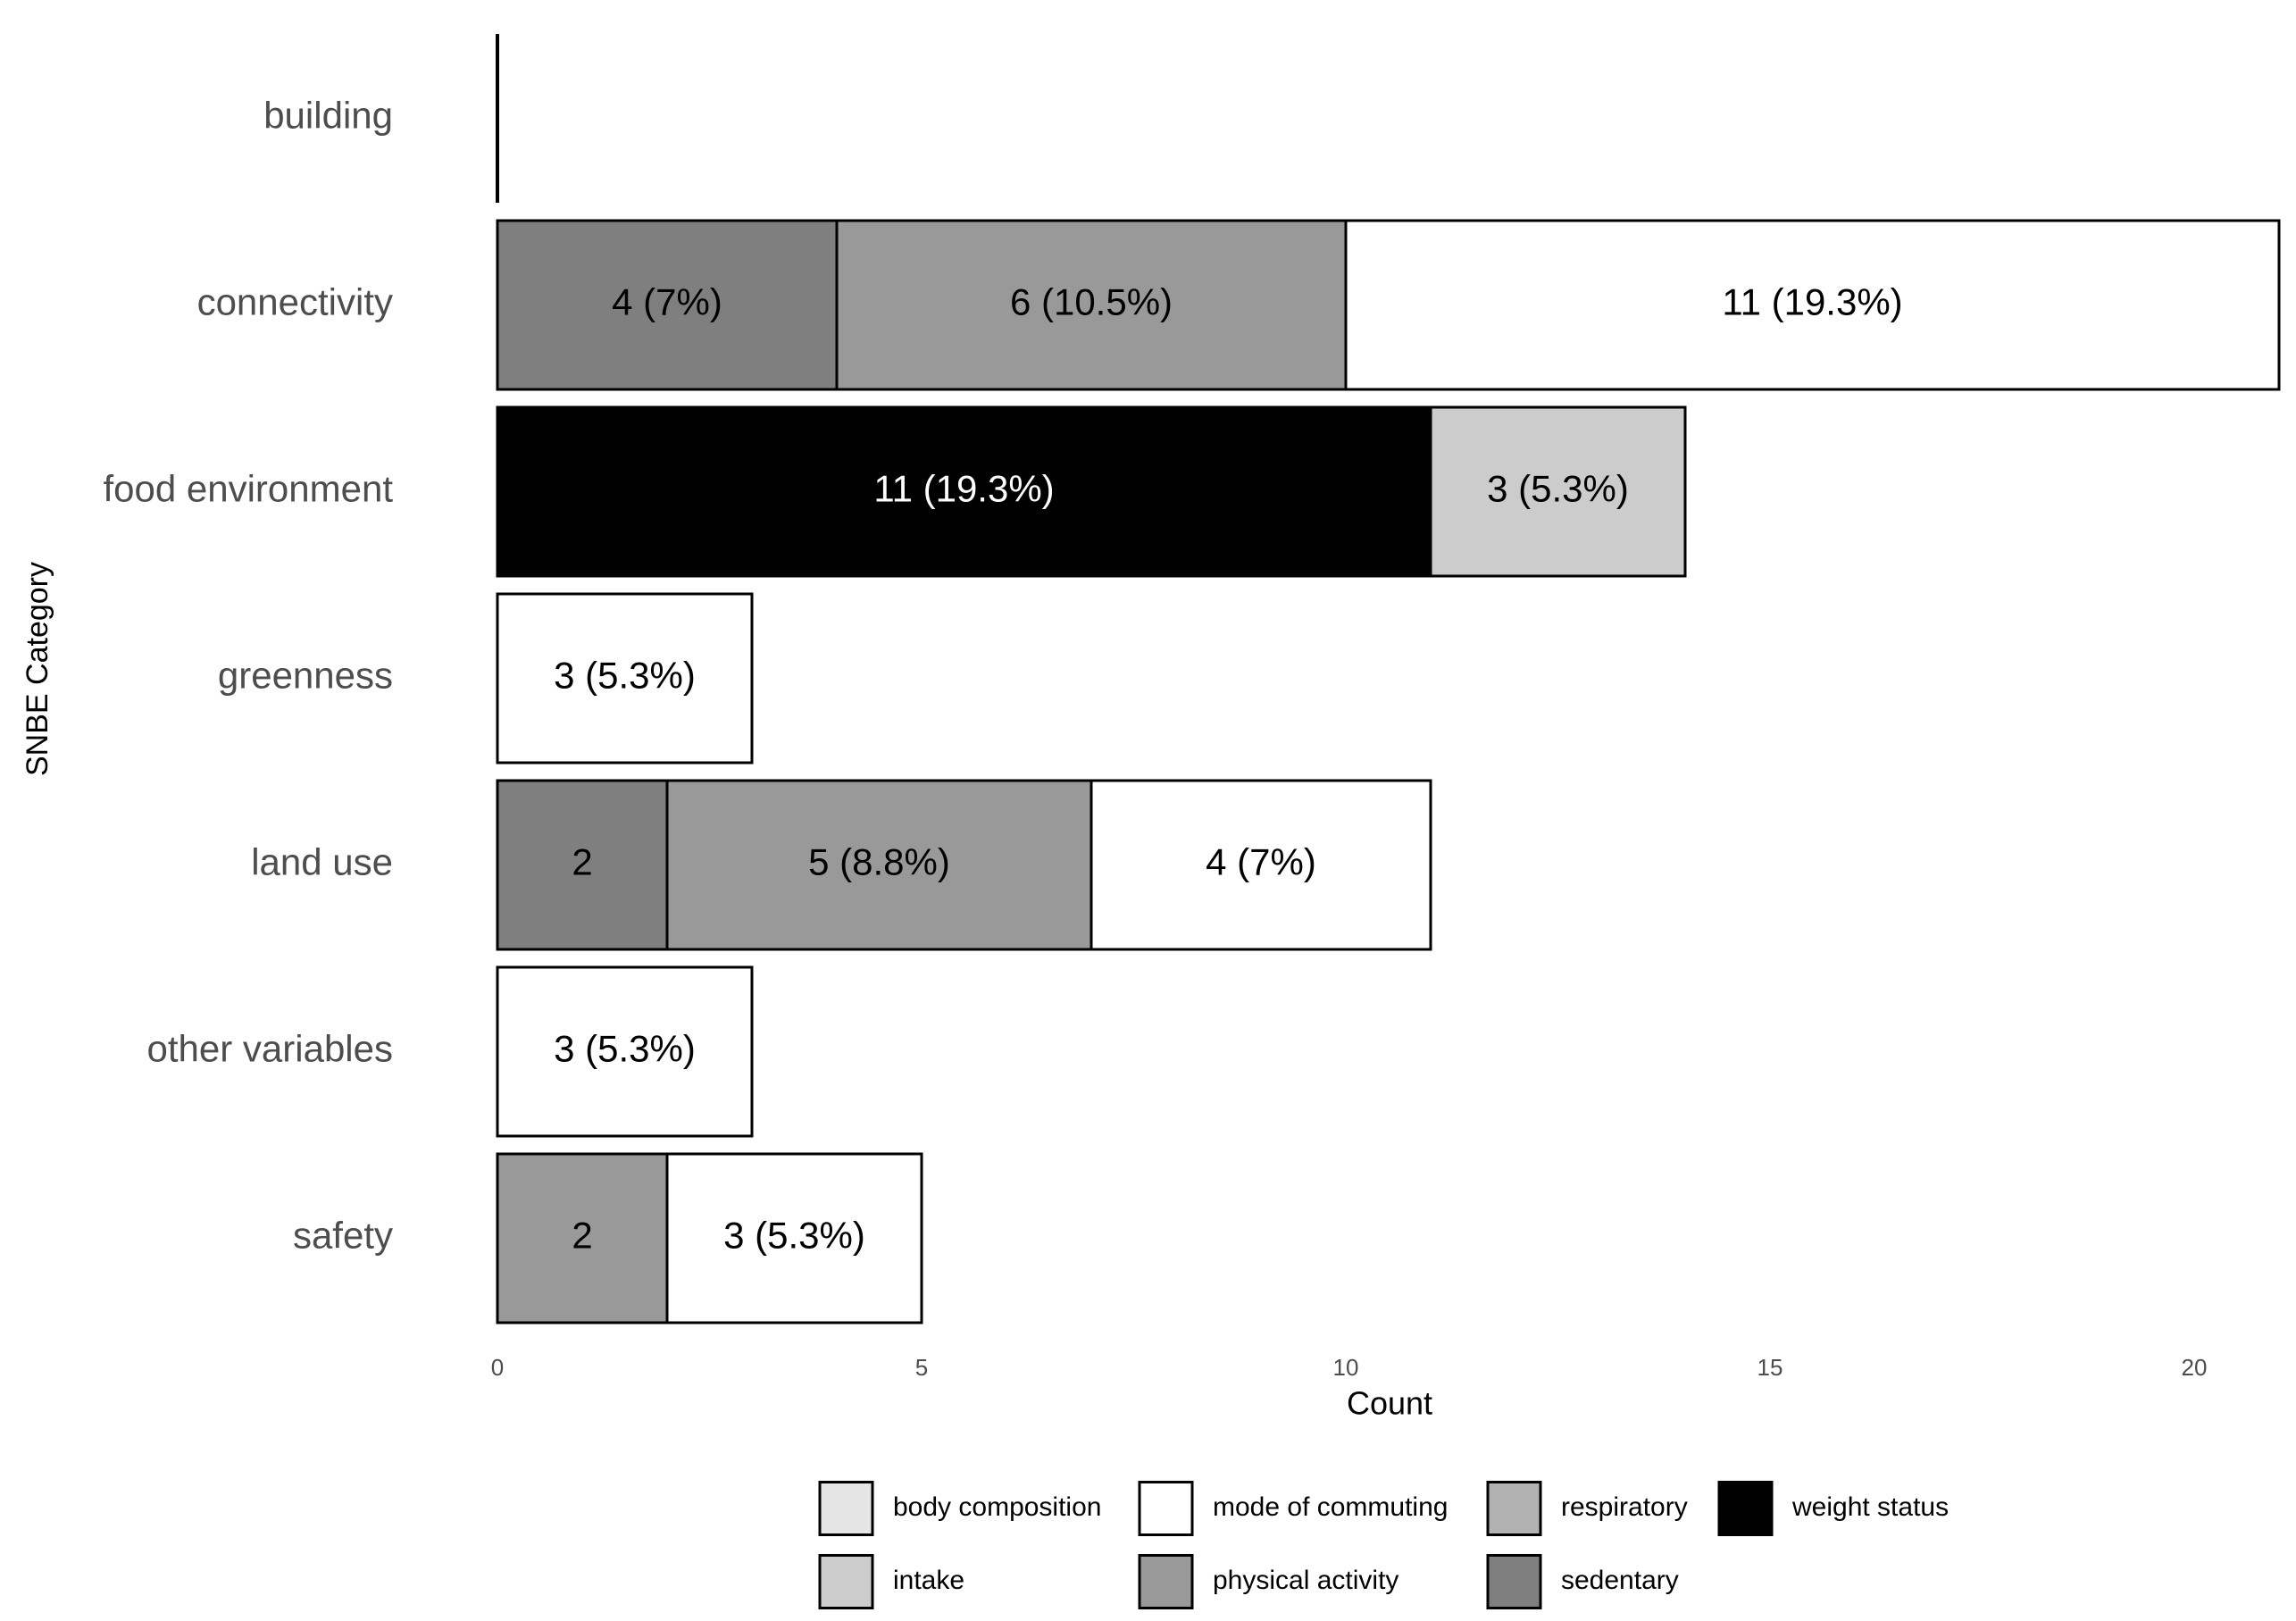 This screenshot has width=2296, height=1621. Describe the element at coordinates (305, 676) in the screenshot. I see `y-tick-label: greenness` at that location.